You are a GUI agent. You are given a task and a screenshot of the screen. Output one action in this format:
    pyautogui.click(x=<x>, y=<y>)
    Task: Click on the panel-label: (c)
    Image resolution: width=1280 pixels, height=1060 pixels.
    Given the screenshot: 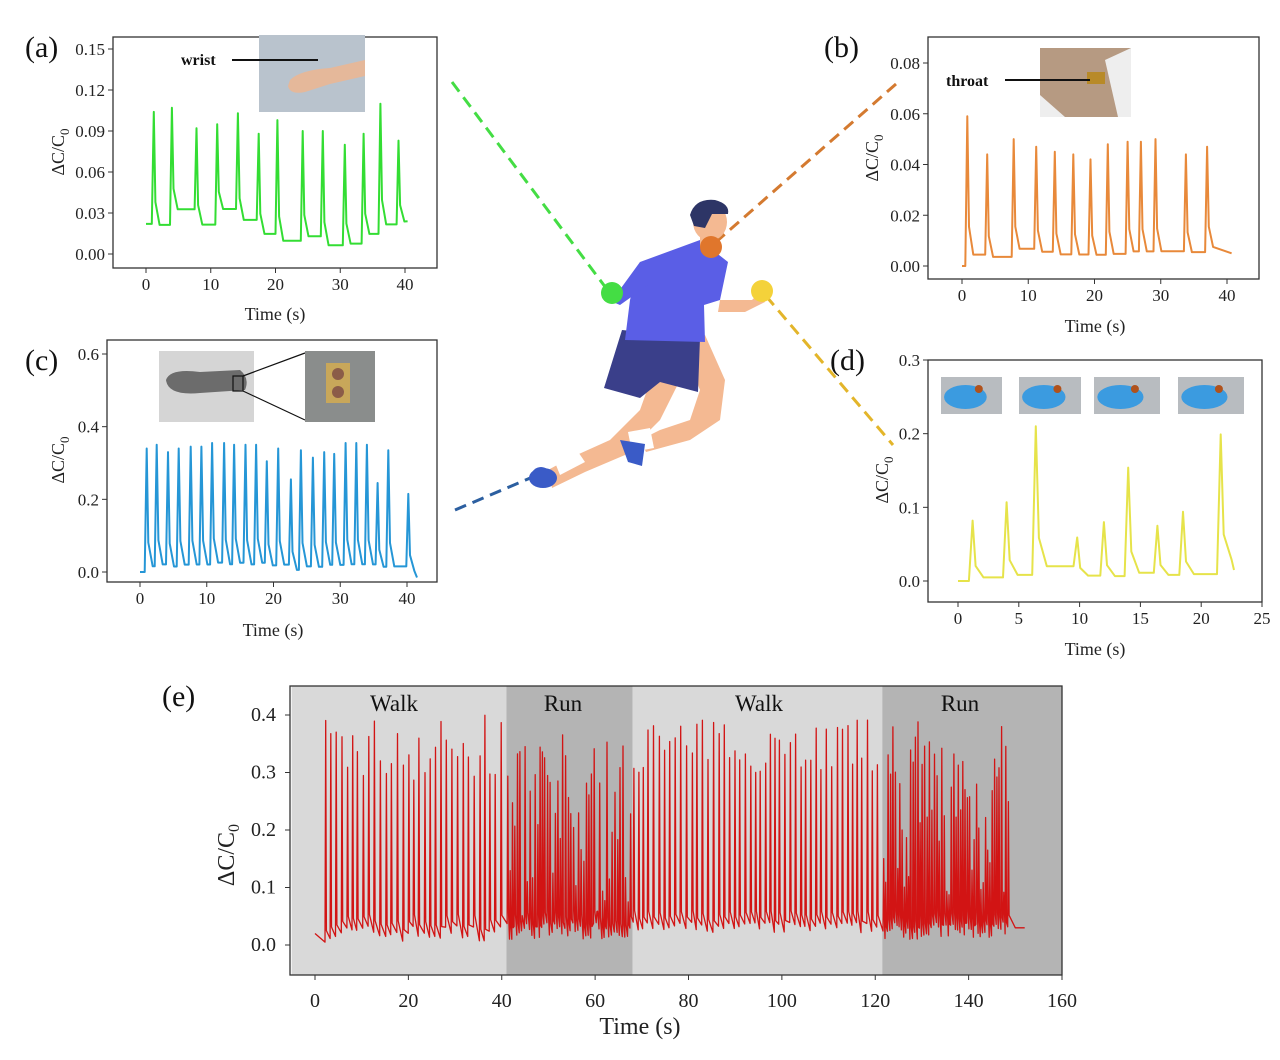 What is the action you would take?
    pyautogui.click(x=41, y=360)
    